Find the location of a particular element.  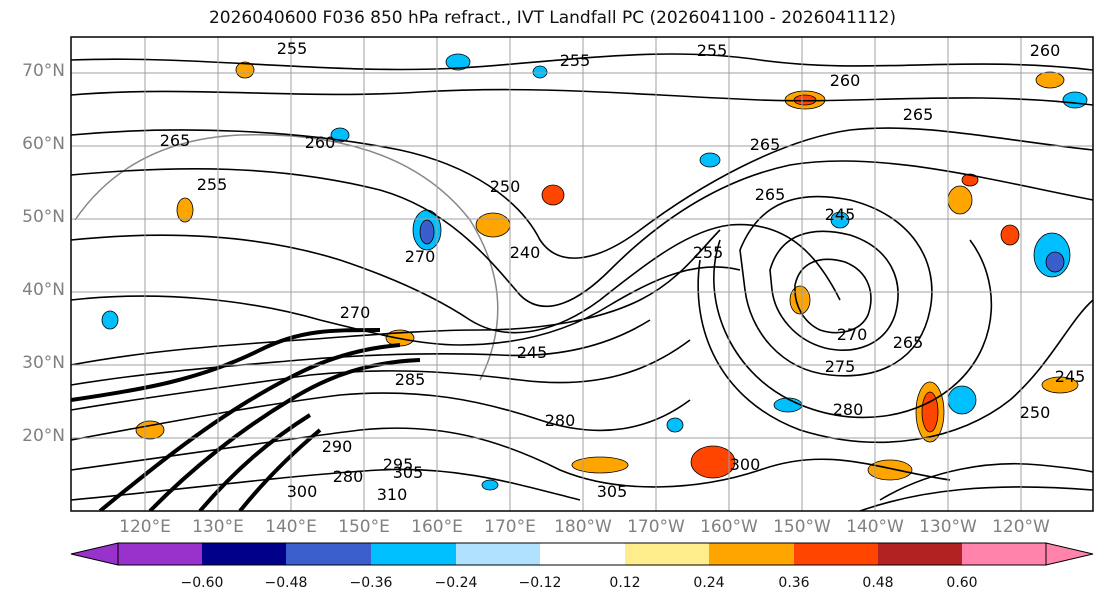

colorbar is located at coordinates (582, 554).